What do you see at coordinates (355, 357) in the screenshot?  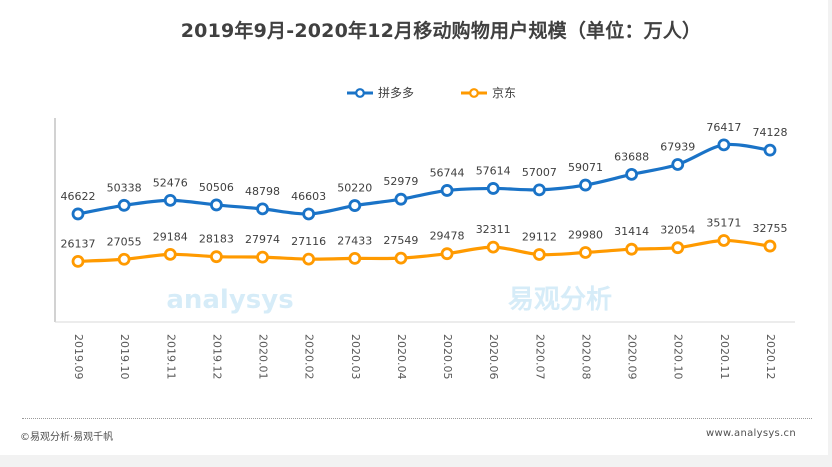 I see `x-tick-label: 2020.03` at bounding box center [355, 357].